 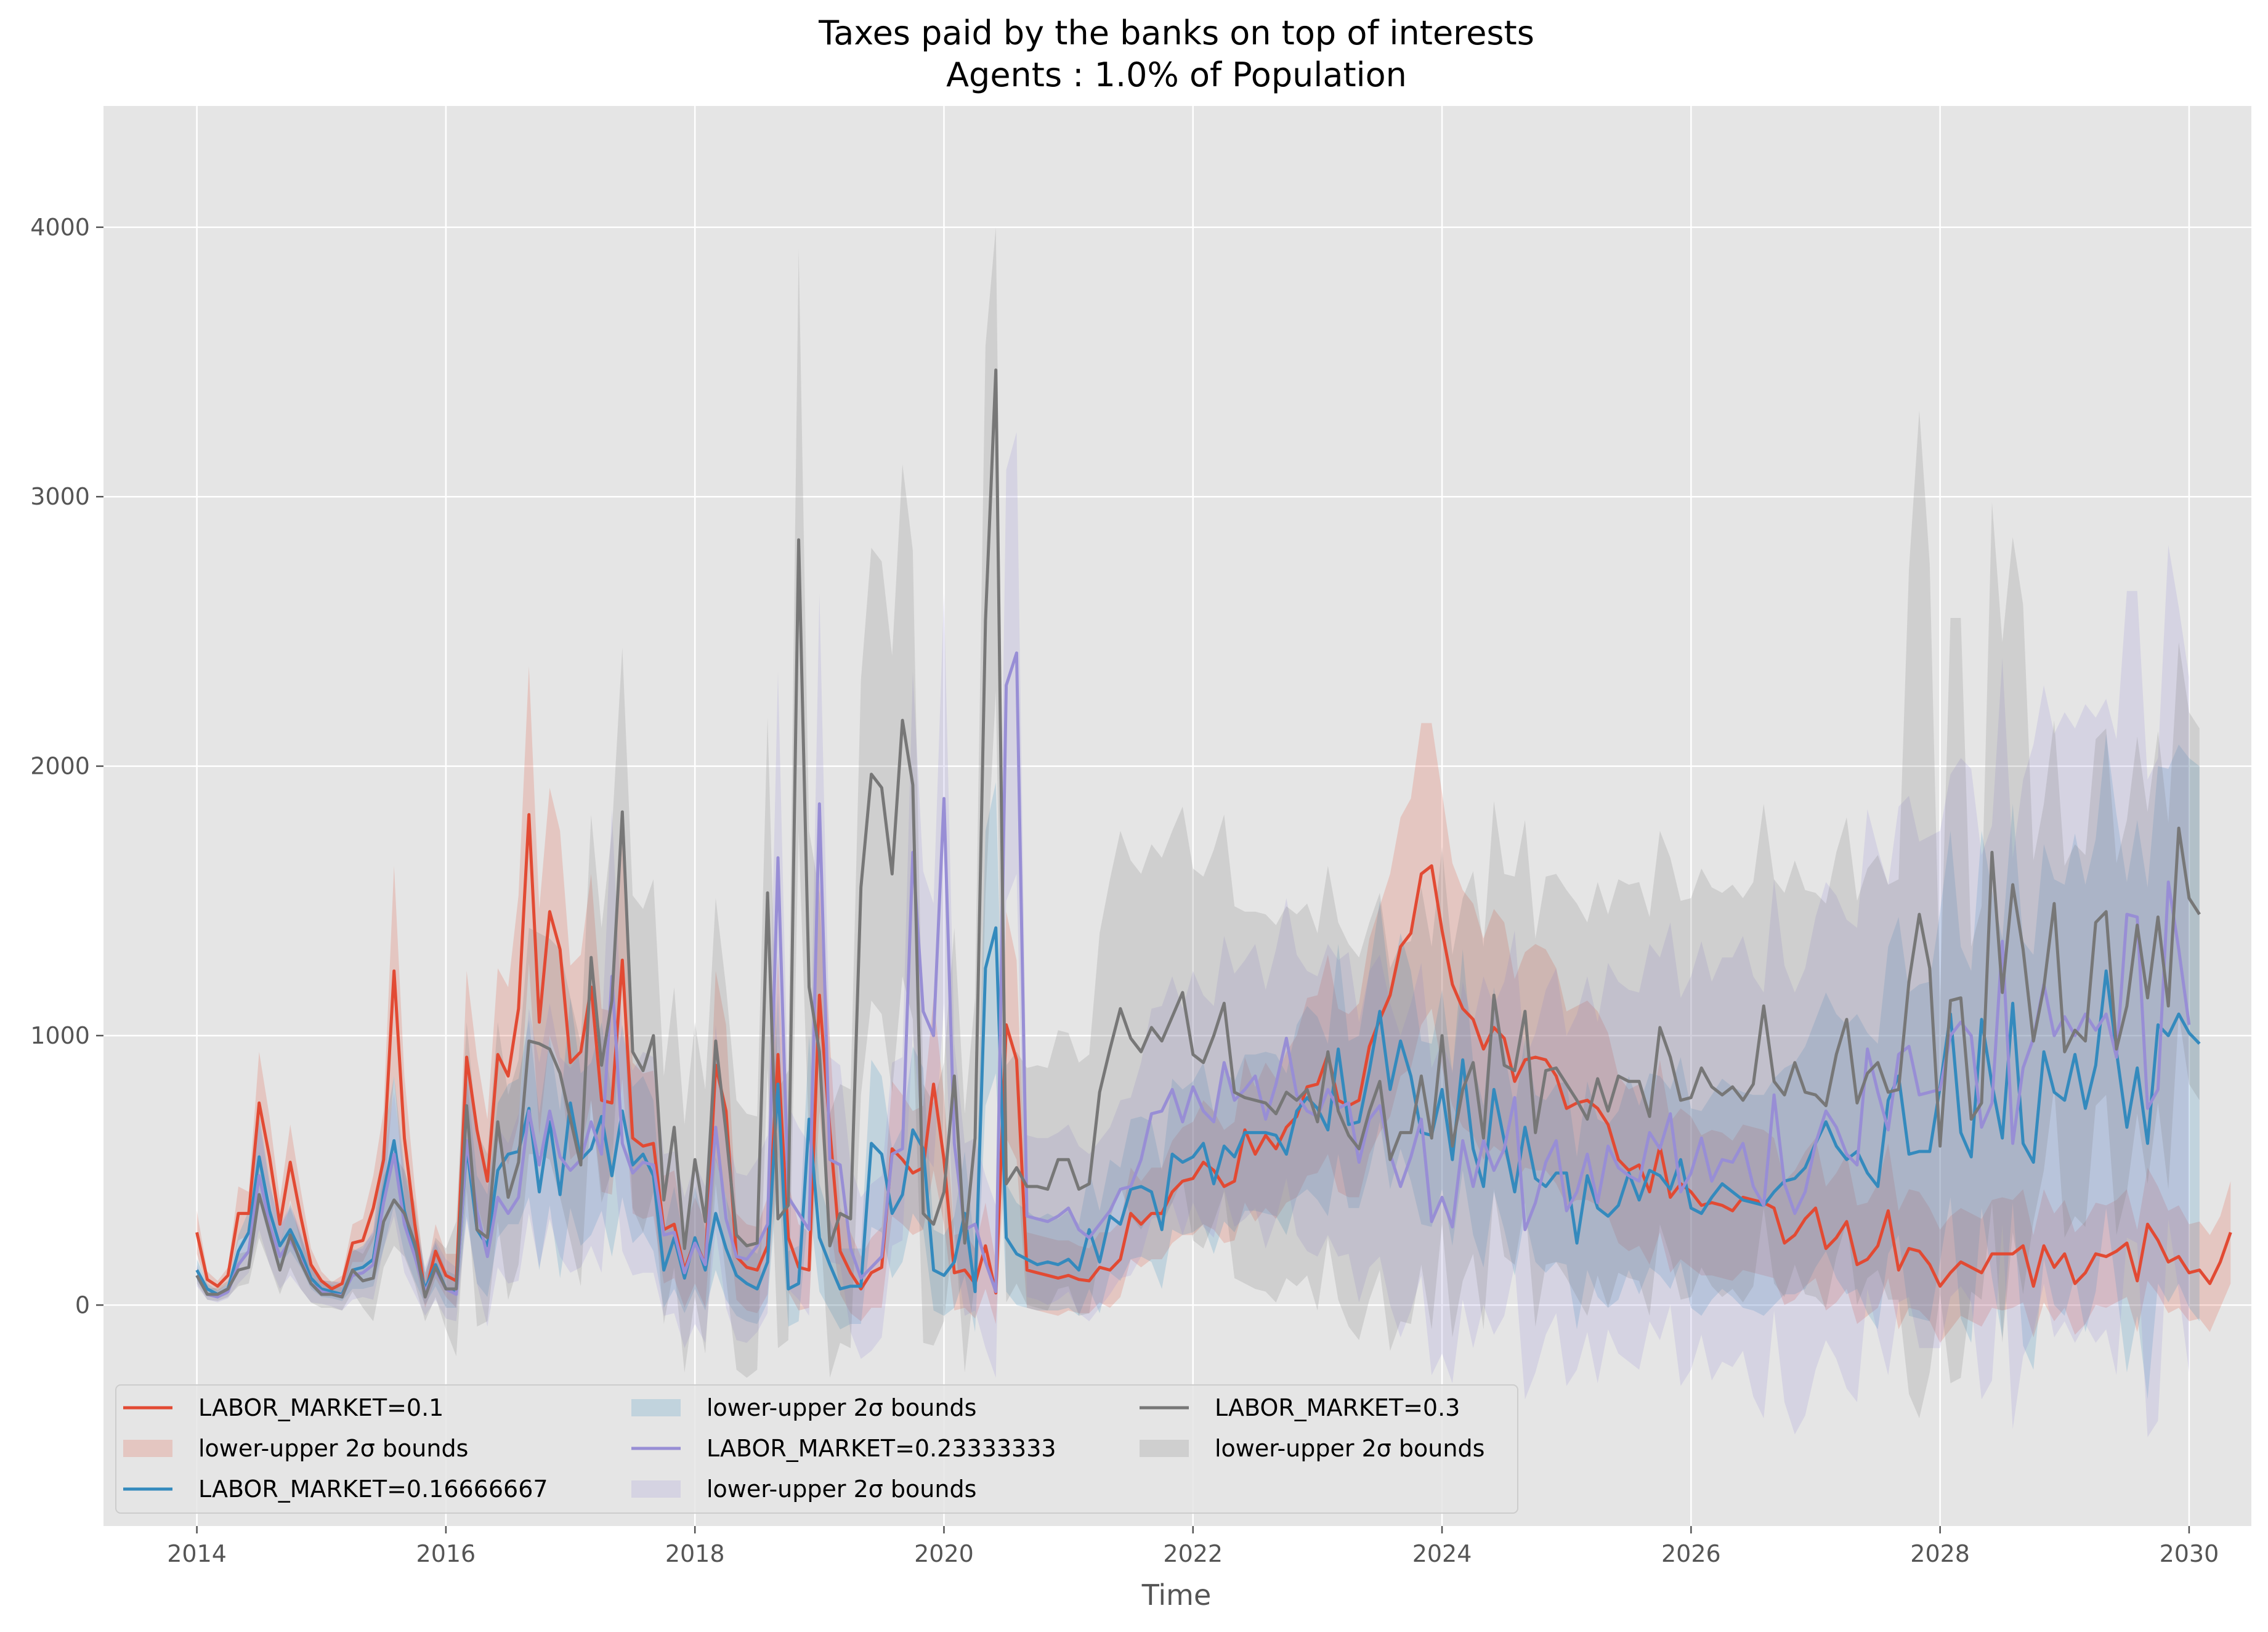 What do you see at coordinates (1442, 1553) in the screenshot?
I see `x-tick-label: 2024` at bounding box center [1442, 1553].